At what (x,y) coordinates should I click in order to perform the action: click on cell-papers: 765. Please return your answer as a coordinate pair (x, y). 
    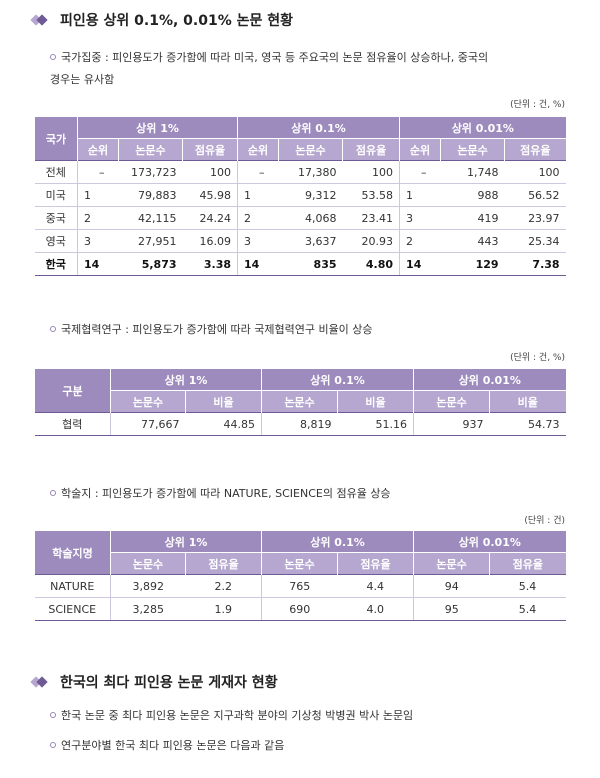
    Looking at the image, I should click on (299, 586).